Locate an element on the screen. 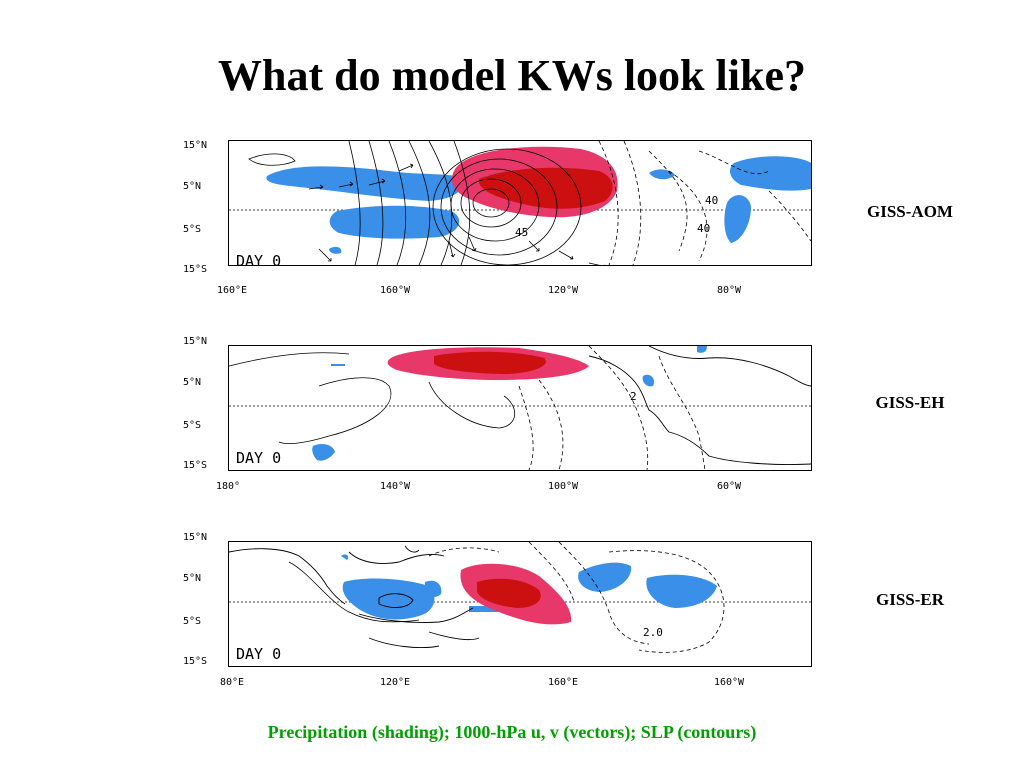 Image resolution: width=1024 pixels, height=768 pixels. wind-vectors is located at coordinates (456, 214).